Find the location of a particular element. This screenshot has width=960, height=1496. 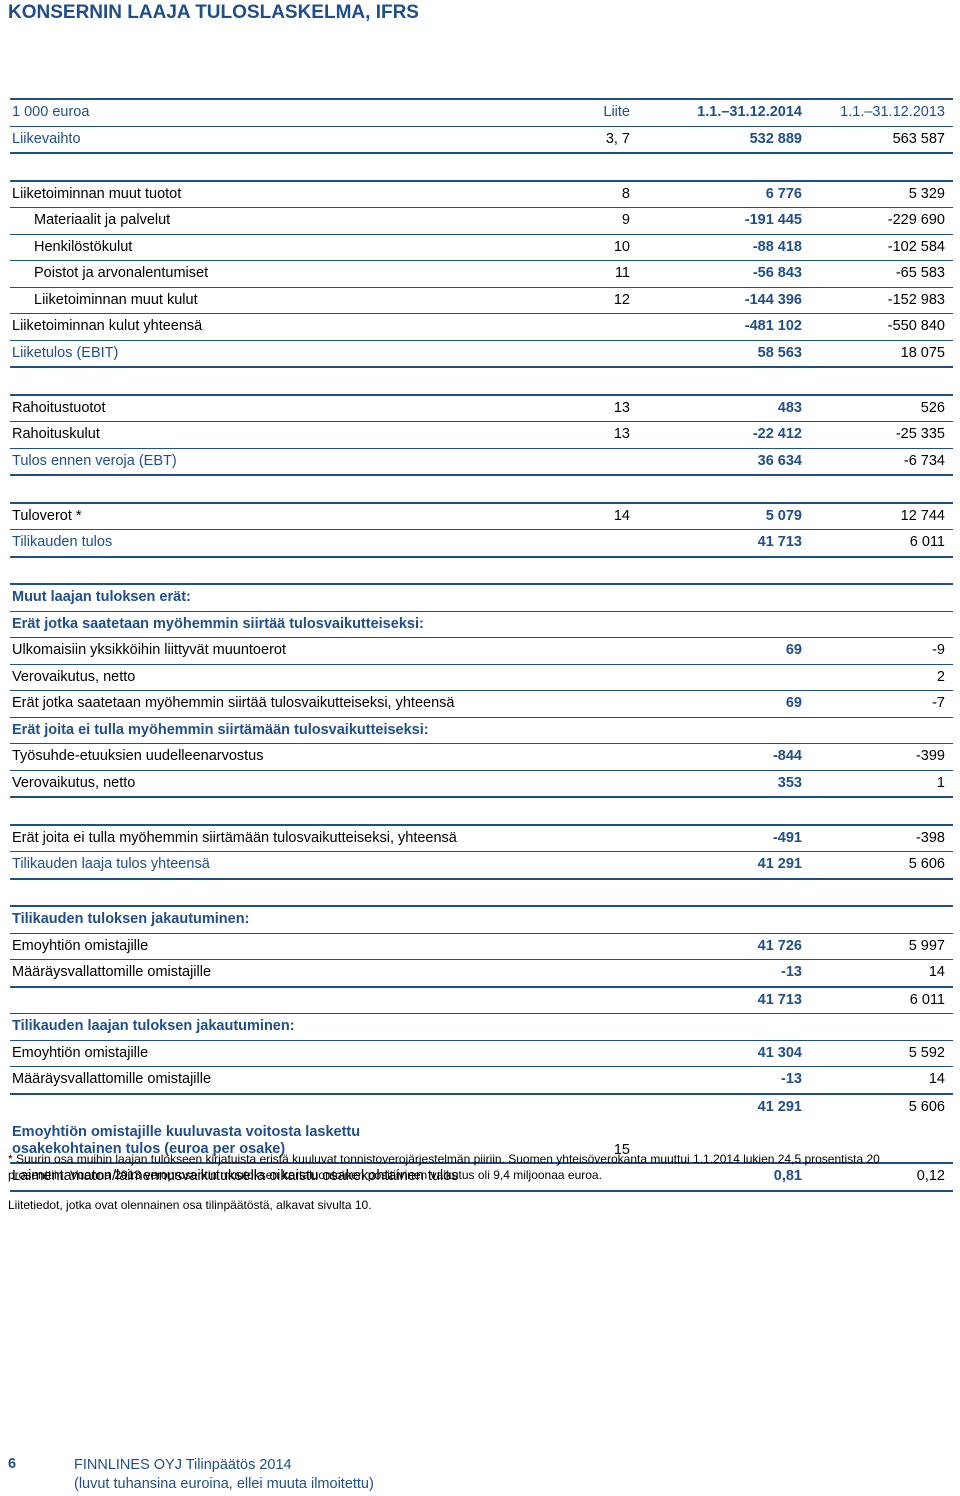

table-row: Tuloverot * 14 5 079 12 744 is located at coordinates (481, 515).